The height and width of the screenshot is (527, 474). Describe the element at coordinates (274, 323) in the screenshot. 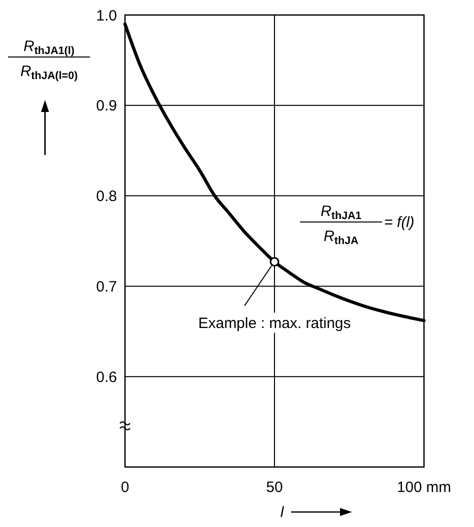

I see `annotation: Example : max. ratings` at that location.